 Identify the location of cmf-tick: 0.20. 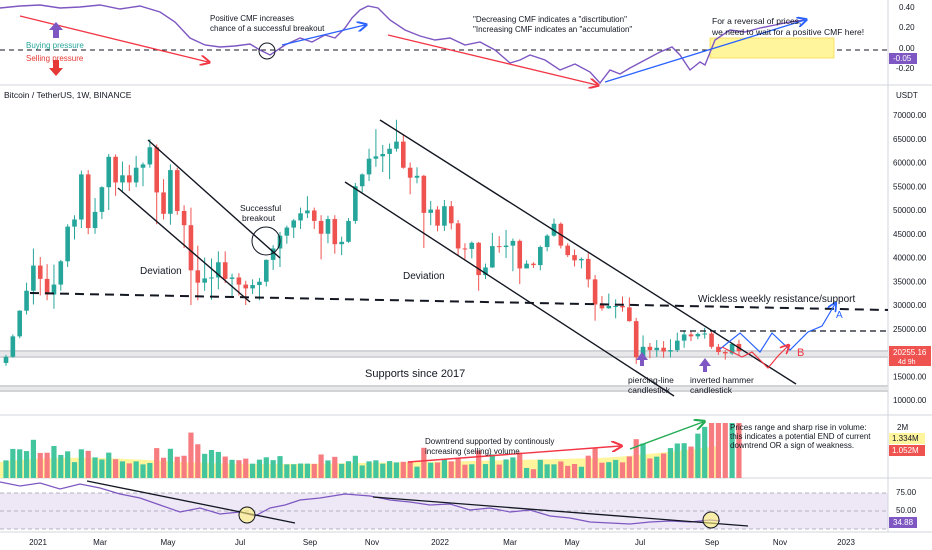
(907, 27).